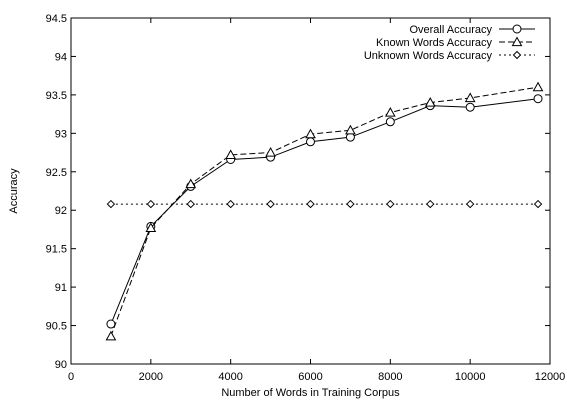  Describe the element at coordinates (151, 377) in the screenshot. I see `x-tick-label: 2000` at that location.